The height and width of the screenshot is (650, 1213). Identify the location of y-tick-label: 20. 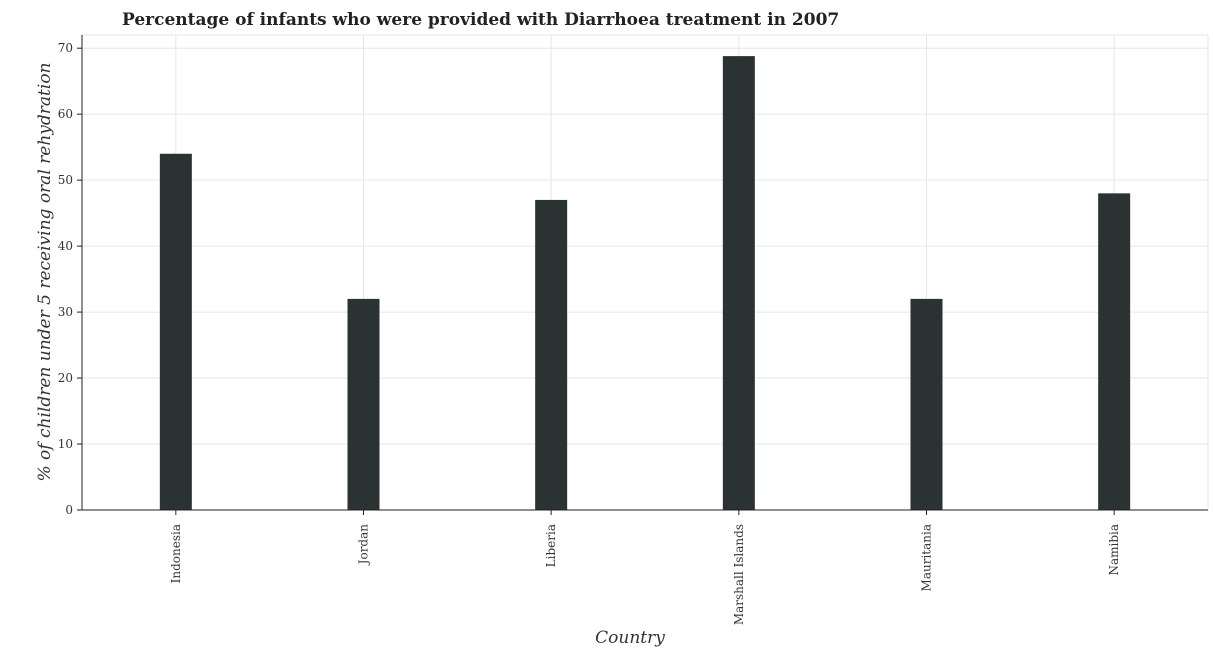
(65, 378).